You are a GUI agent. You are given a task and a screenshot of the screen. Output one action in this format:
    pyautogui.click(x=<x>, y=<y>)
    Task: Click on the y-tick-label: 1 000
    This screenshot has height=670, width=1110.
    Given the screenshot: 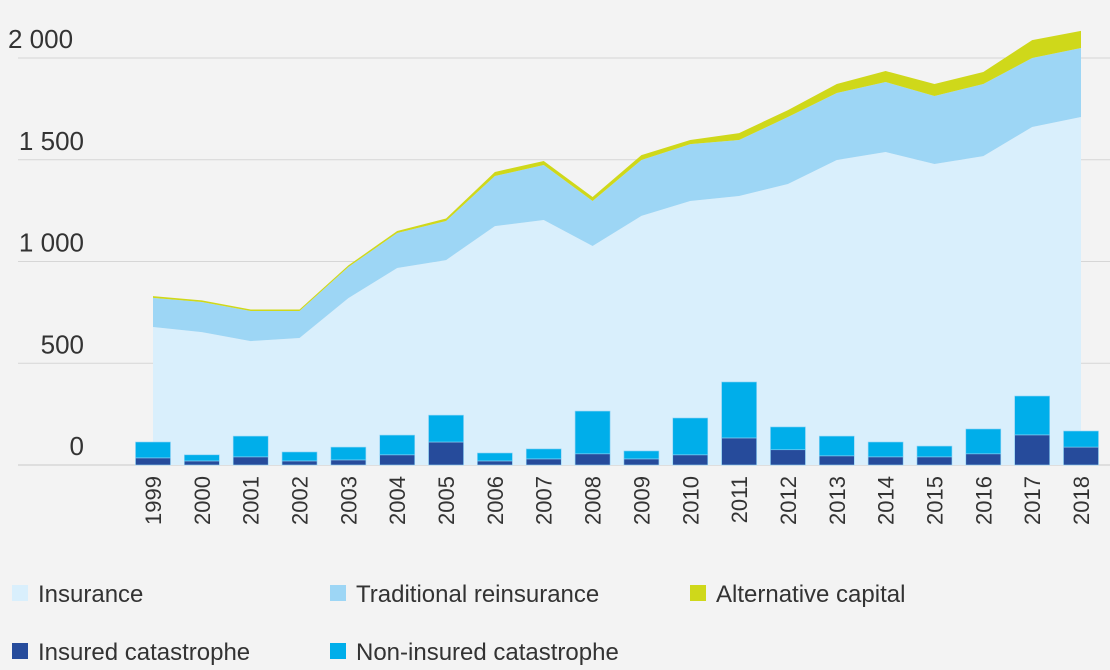 What is the action you would take?
    pyautogui.click(x=51, y=243)
    